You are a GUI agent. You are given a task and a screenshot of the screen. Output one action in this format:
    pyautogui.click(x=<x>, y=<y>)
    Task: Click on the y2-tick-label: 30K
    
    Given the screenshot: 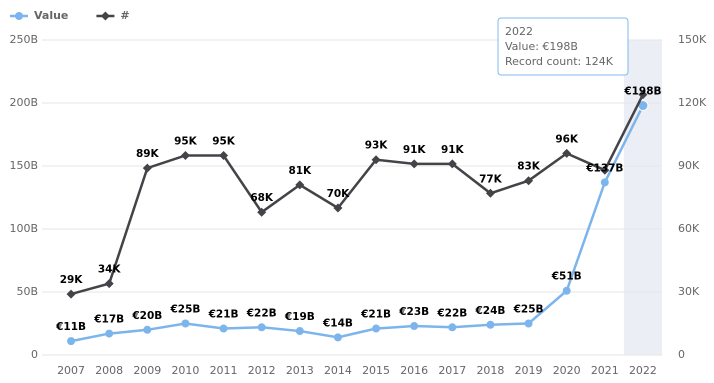 What is the action you would take?
    pyautogui.click(x=689, y=291)
    